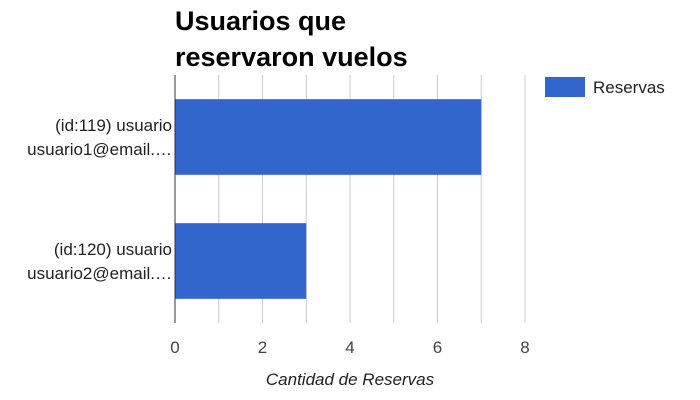 The width and height of the screenshot is (700, 400). I want to click on legend-label-reservas: Reservas, so click(629, 87).